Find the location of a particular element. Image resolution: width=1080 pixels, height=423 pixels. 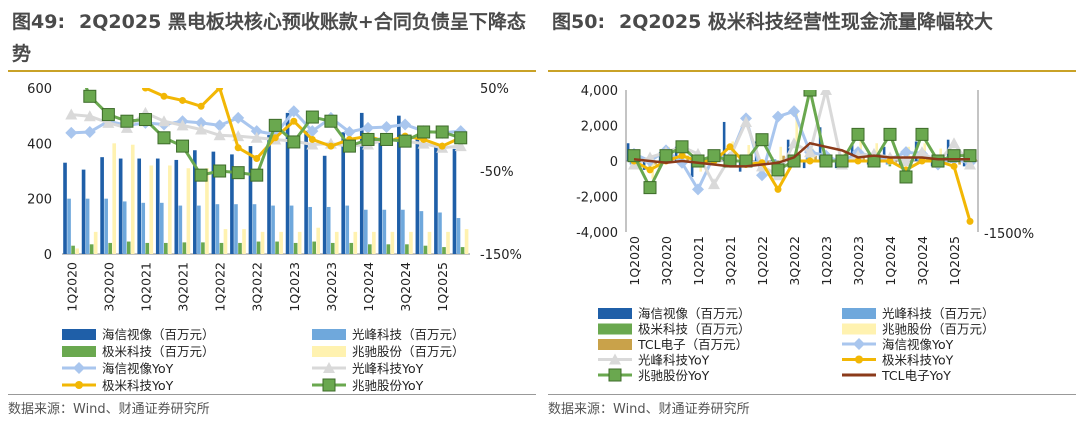

right-xtick-label: 3Q2022 is located at coordinates (794, 261).